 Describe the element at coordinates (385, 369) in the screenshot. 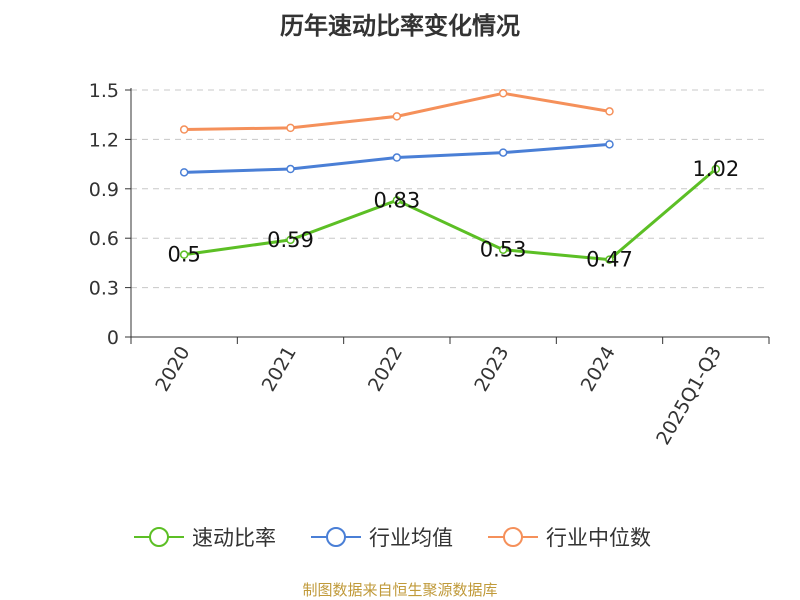

I see `x-tick-label: 2022` at that location.